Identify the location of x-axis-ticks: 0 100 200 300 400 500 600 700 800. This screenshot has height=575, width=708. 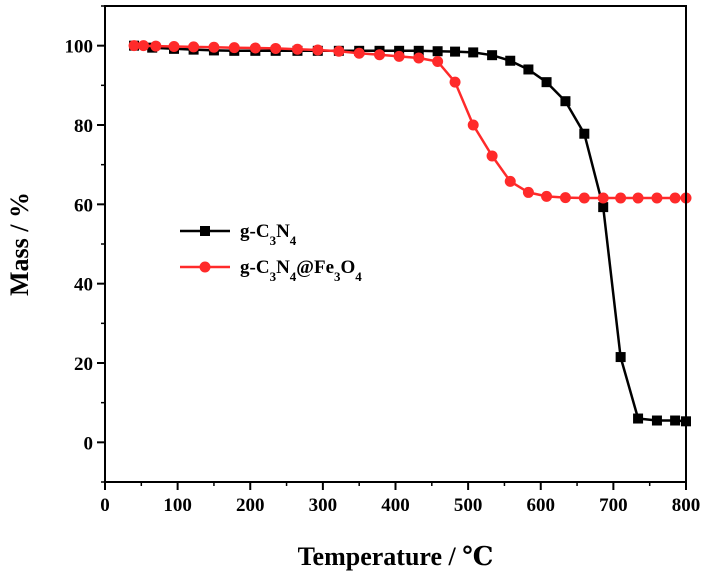
(400, 499).